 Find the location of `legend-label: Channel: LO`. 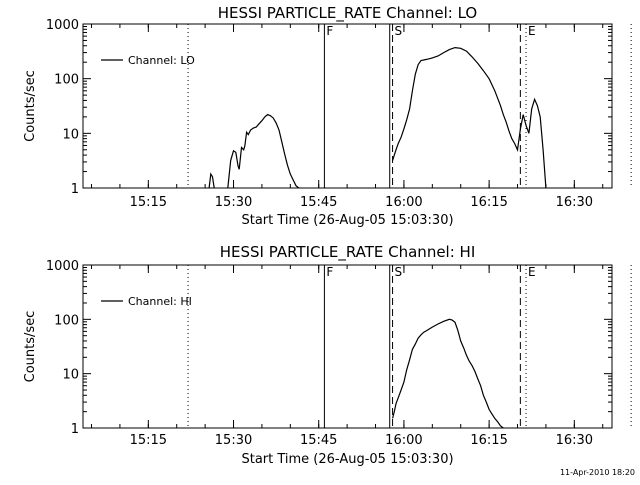

legend-label: Channel: LO is located at coordinates (161, 60).